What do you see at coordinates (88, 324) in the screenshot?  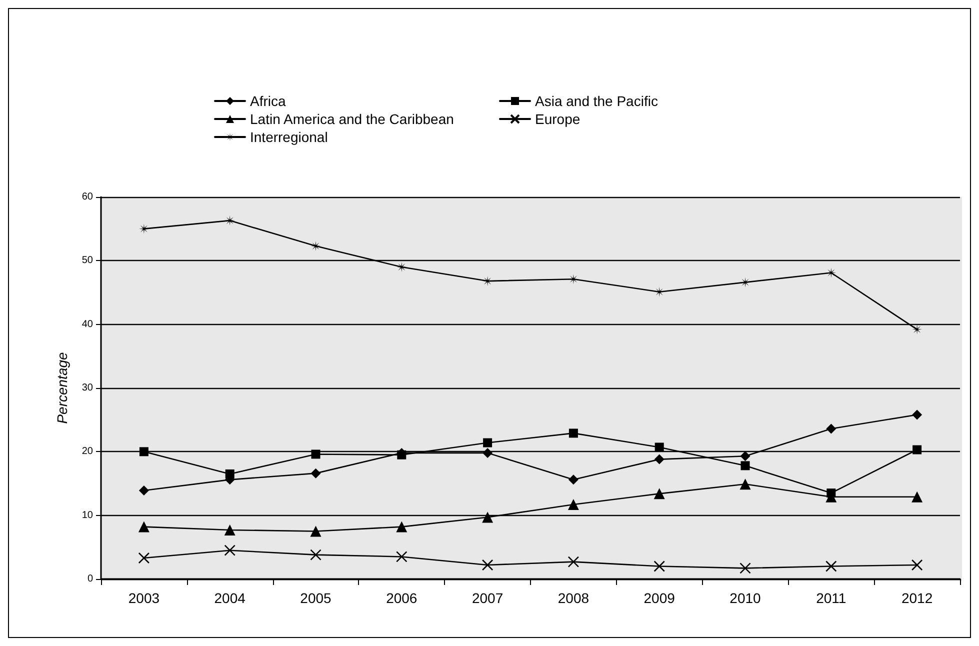 I see `y-tick-label: 40` at bounding box center [88, 324].